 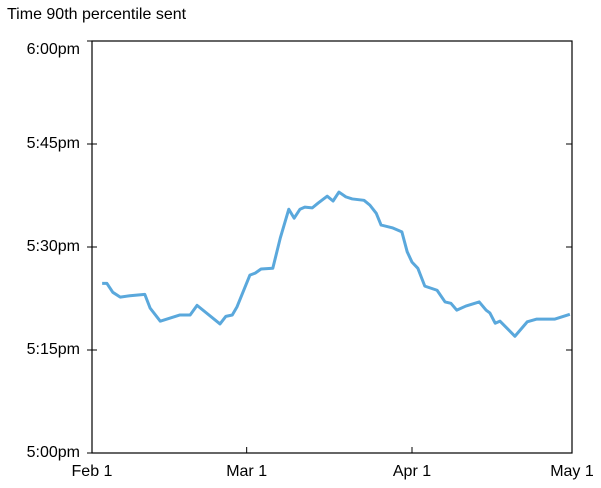 I want to click on y-tick-label: 5:30pm, so click(x=53, y=246).